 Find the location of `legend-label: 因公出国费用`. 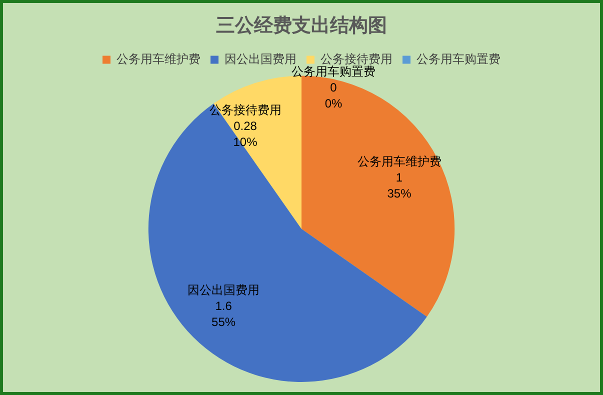

legend-label: 因公出国费用 is located at coordinates (260, 59).